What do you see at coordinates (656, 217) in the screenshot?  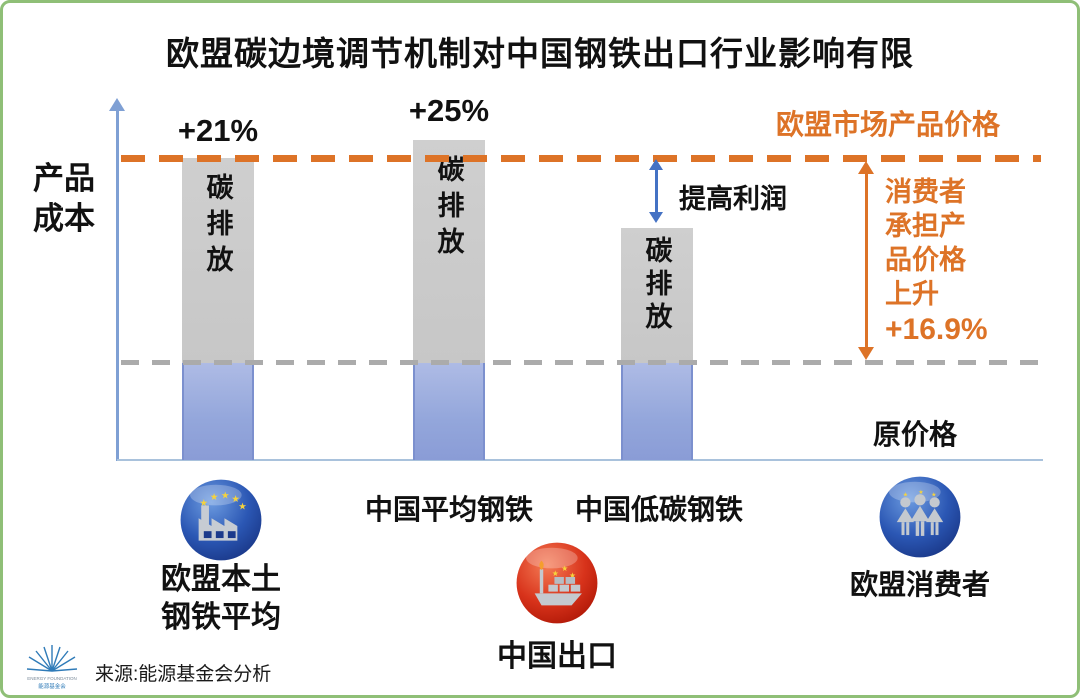 I see `profit-arrow-down-icon` at bounding box center [656, 217].